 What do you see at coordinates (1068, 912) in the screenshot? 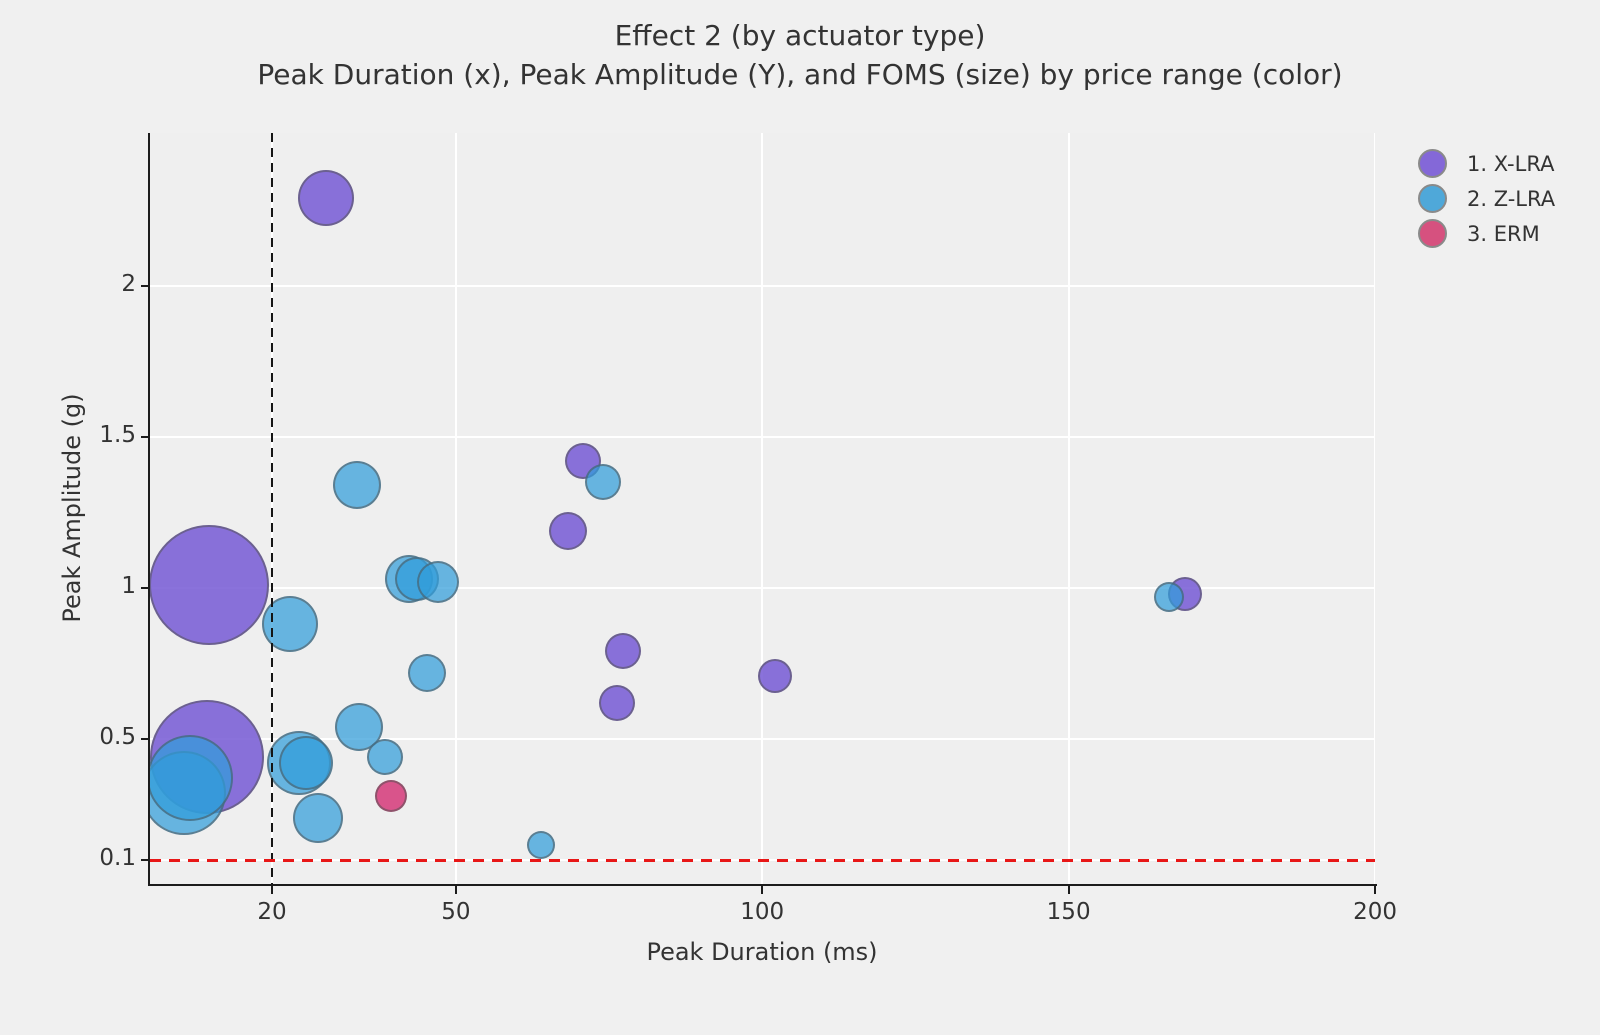
I see `x-tick-label-150: 150` at bounding box center [1068, 912].